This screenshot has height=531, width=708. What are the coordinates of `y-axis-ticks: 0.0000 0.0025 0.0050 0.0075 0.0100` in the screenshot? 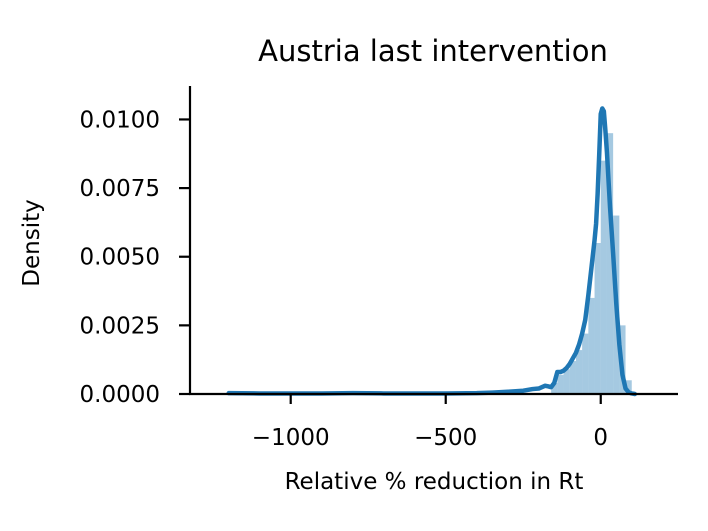 It's located at (135, 257).